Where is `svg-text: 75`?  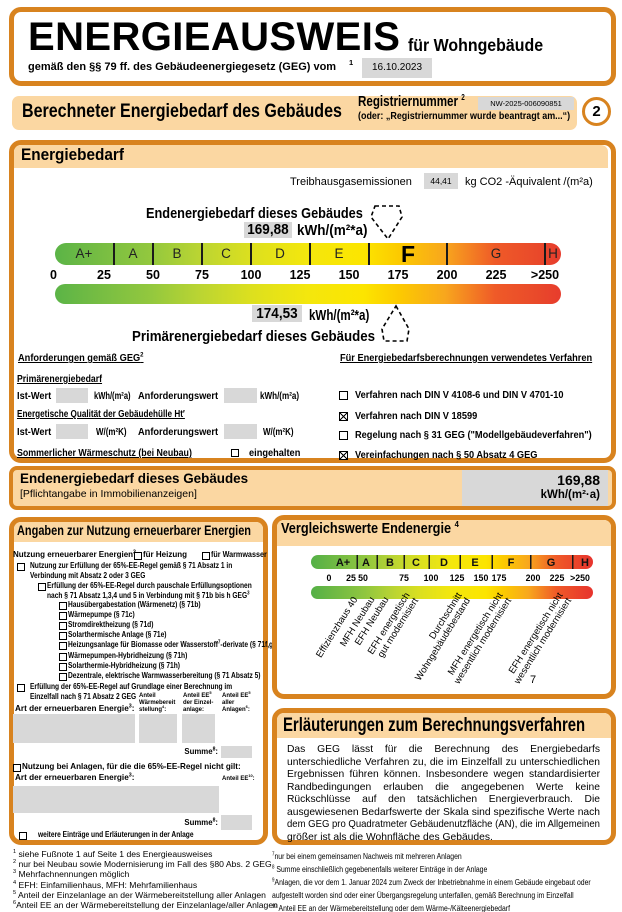 svg-text: 75 is located at coordinates (404, 578).